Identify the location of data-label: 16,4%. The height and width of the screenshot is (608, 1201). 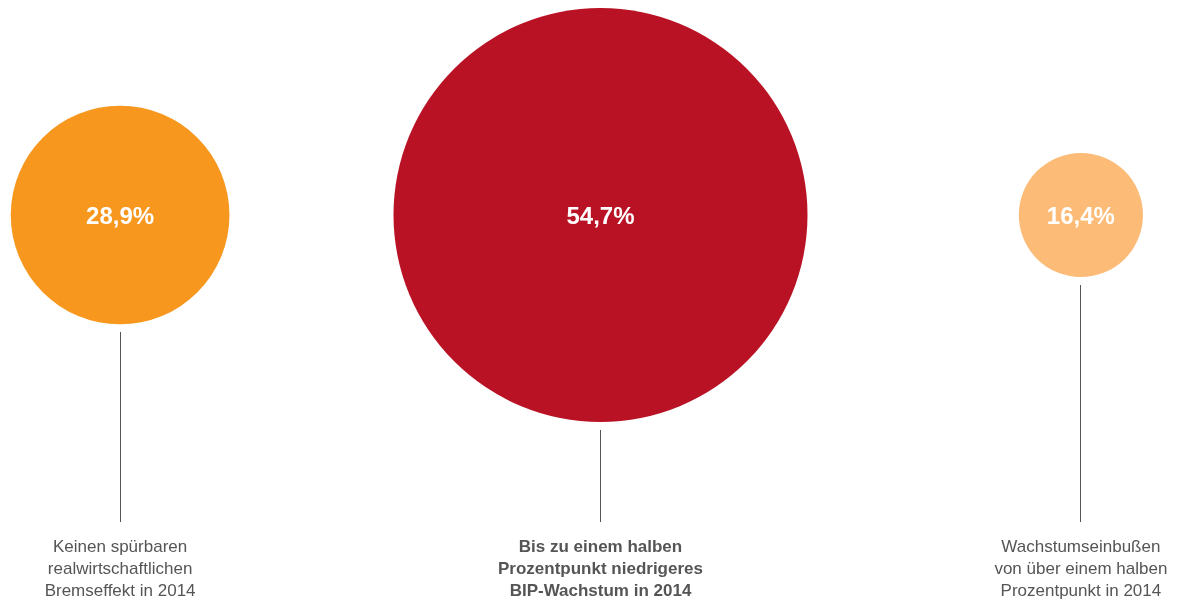
(1080, 215).